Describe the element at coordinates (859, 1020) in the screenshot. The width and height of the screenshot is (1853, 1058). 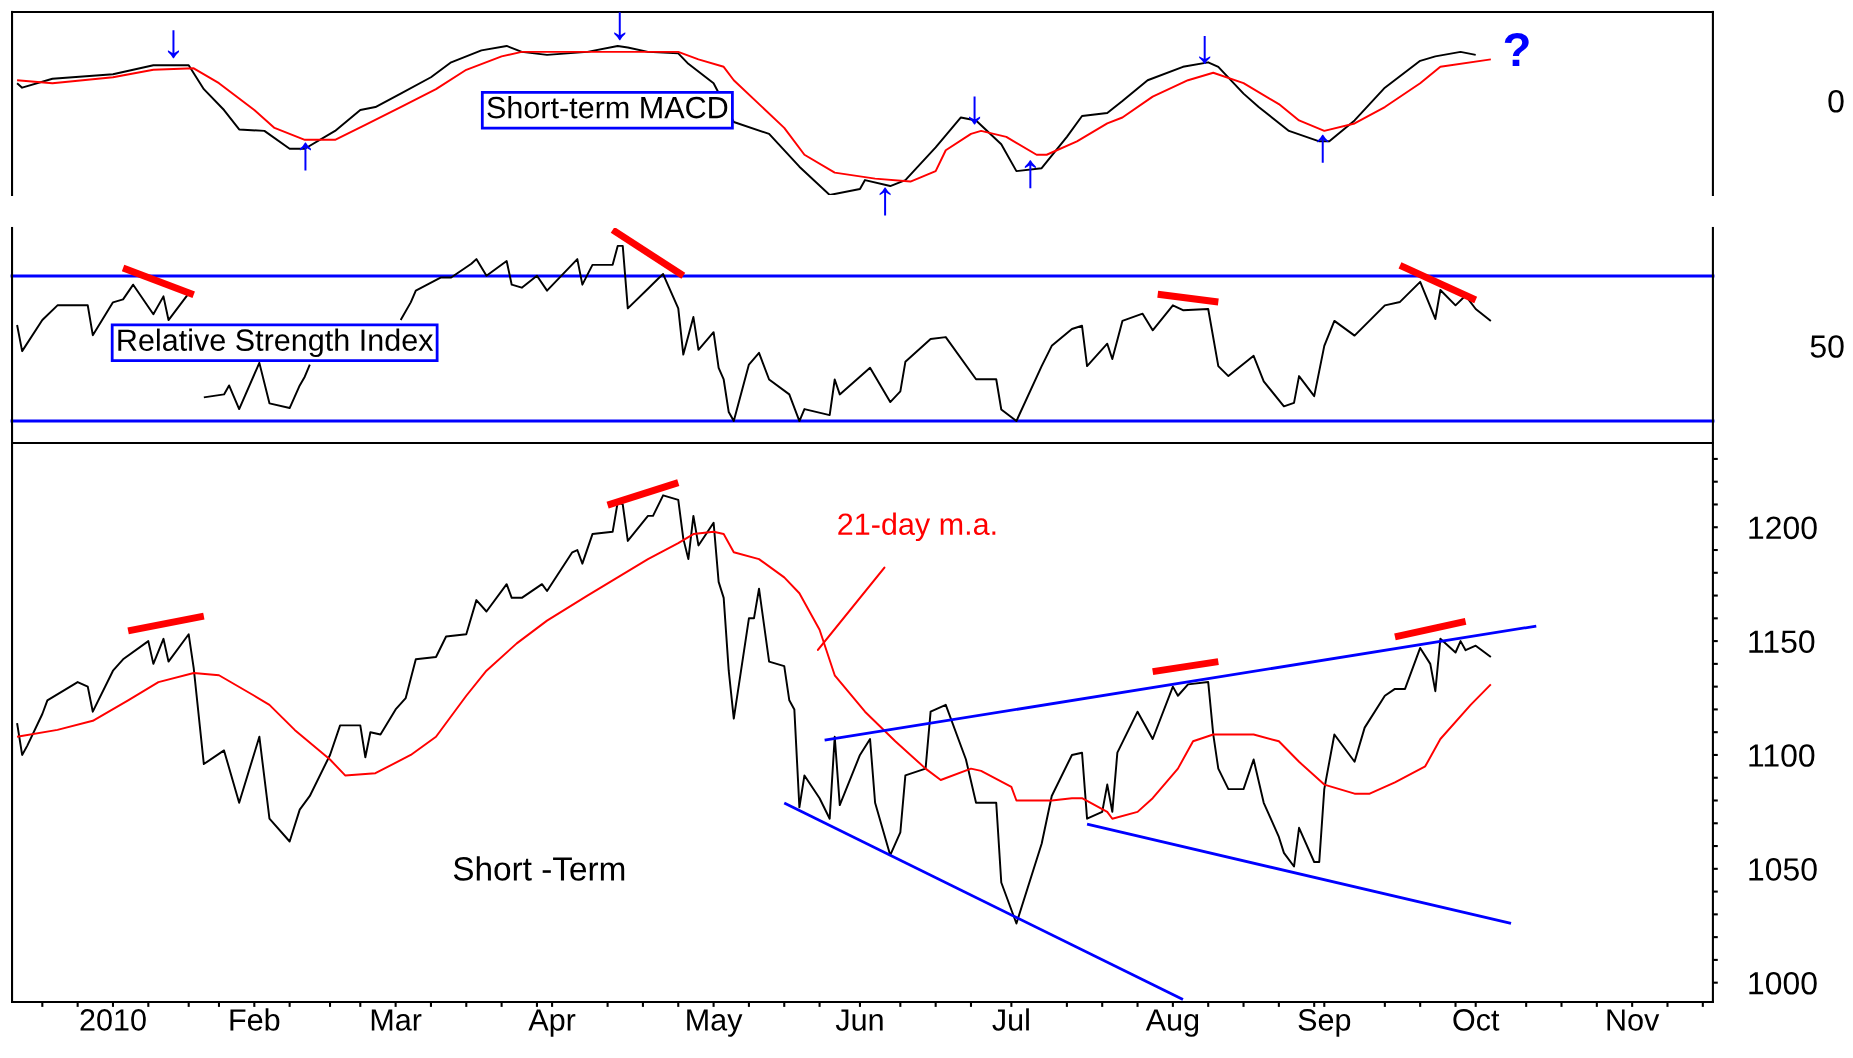
I see `x-tick-label: Jun` at that location.